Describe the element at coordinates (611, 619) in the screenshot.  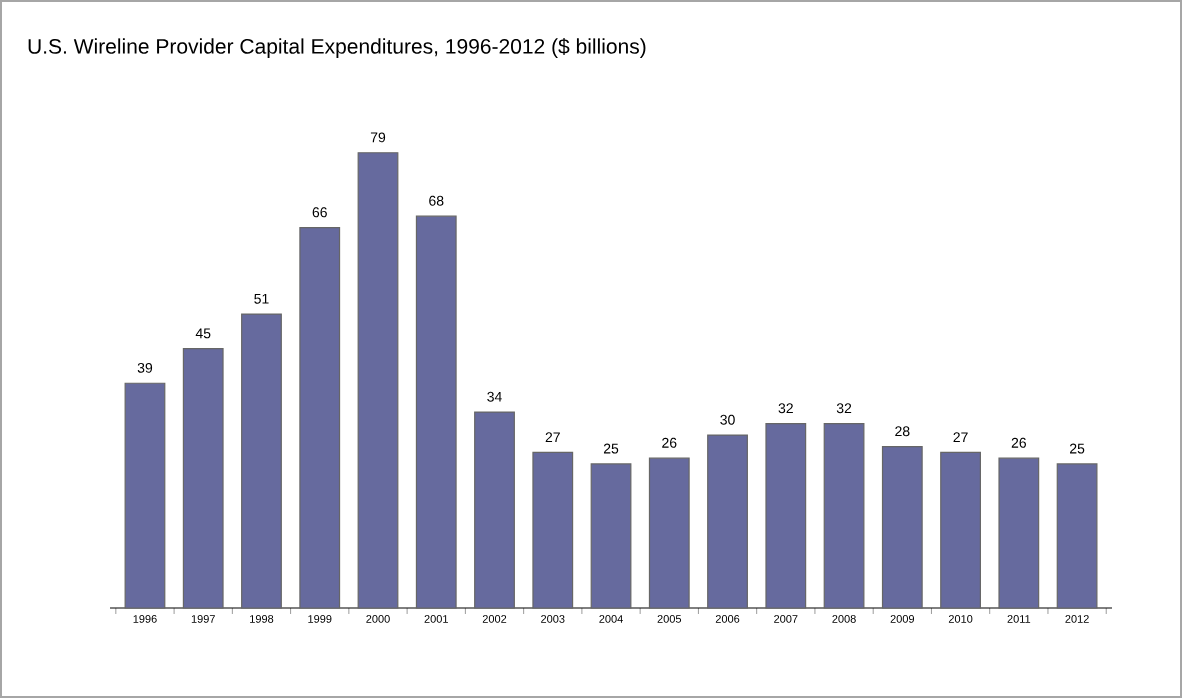
I see `x-tick-label: 2004` at that location.